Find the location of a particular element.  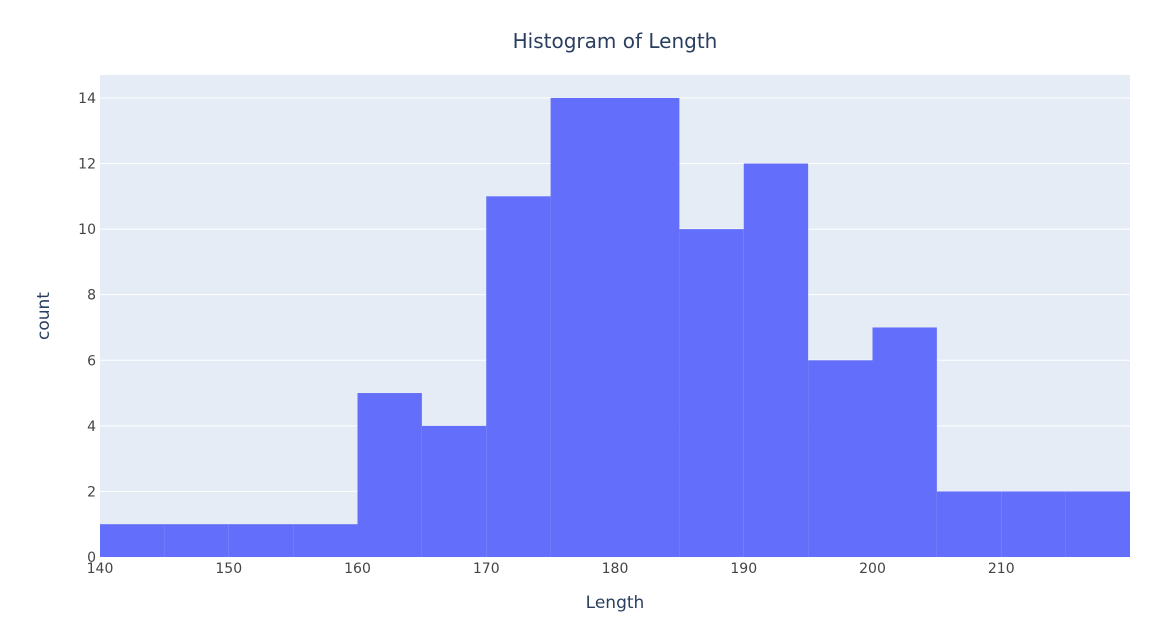

y-tick-label: 4 is located at coordinates (91, 427).